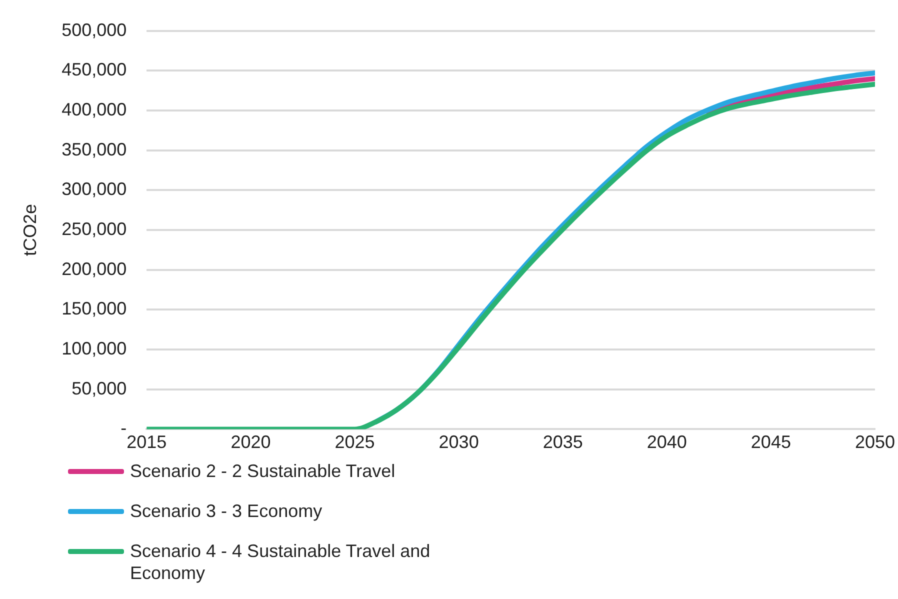 The width and height of the screenshot is (898, 599). What do you see at coordinates (94, 189) in the screenshot?
I see `y-tick-label: 300,000` at bounding box center [94, 189].